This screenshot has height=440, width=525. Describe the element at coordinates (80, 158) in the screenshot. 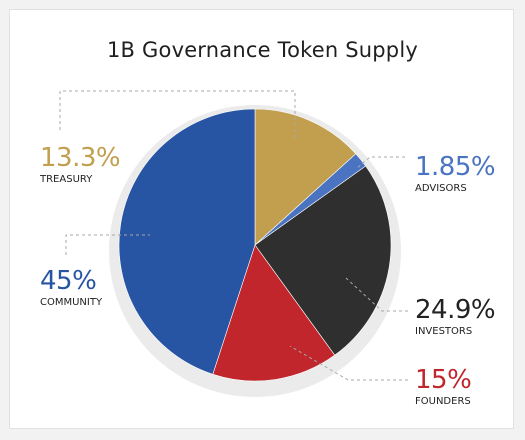

I see `value-label-treasury: 13.3%` at that location.